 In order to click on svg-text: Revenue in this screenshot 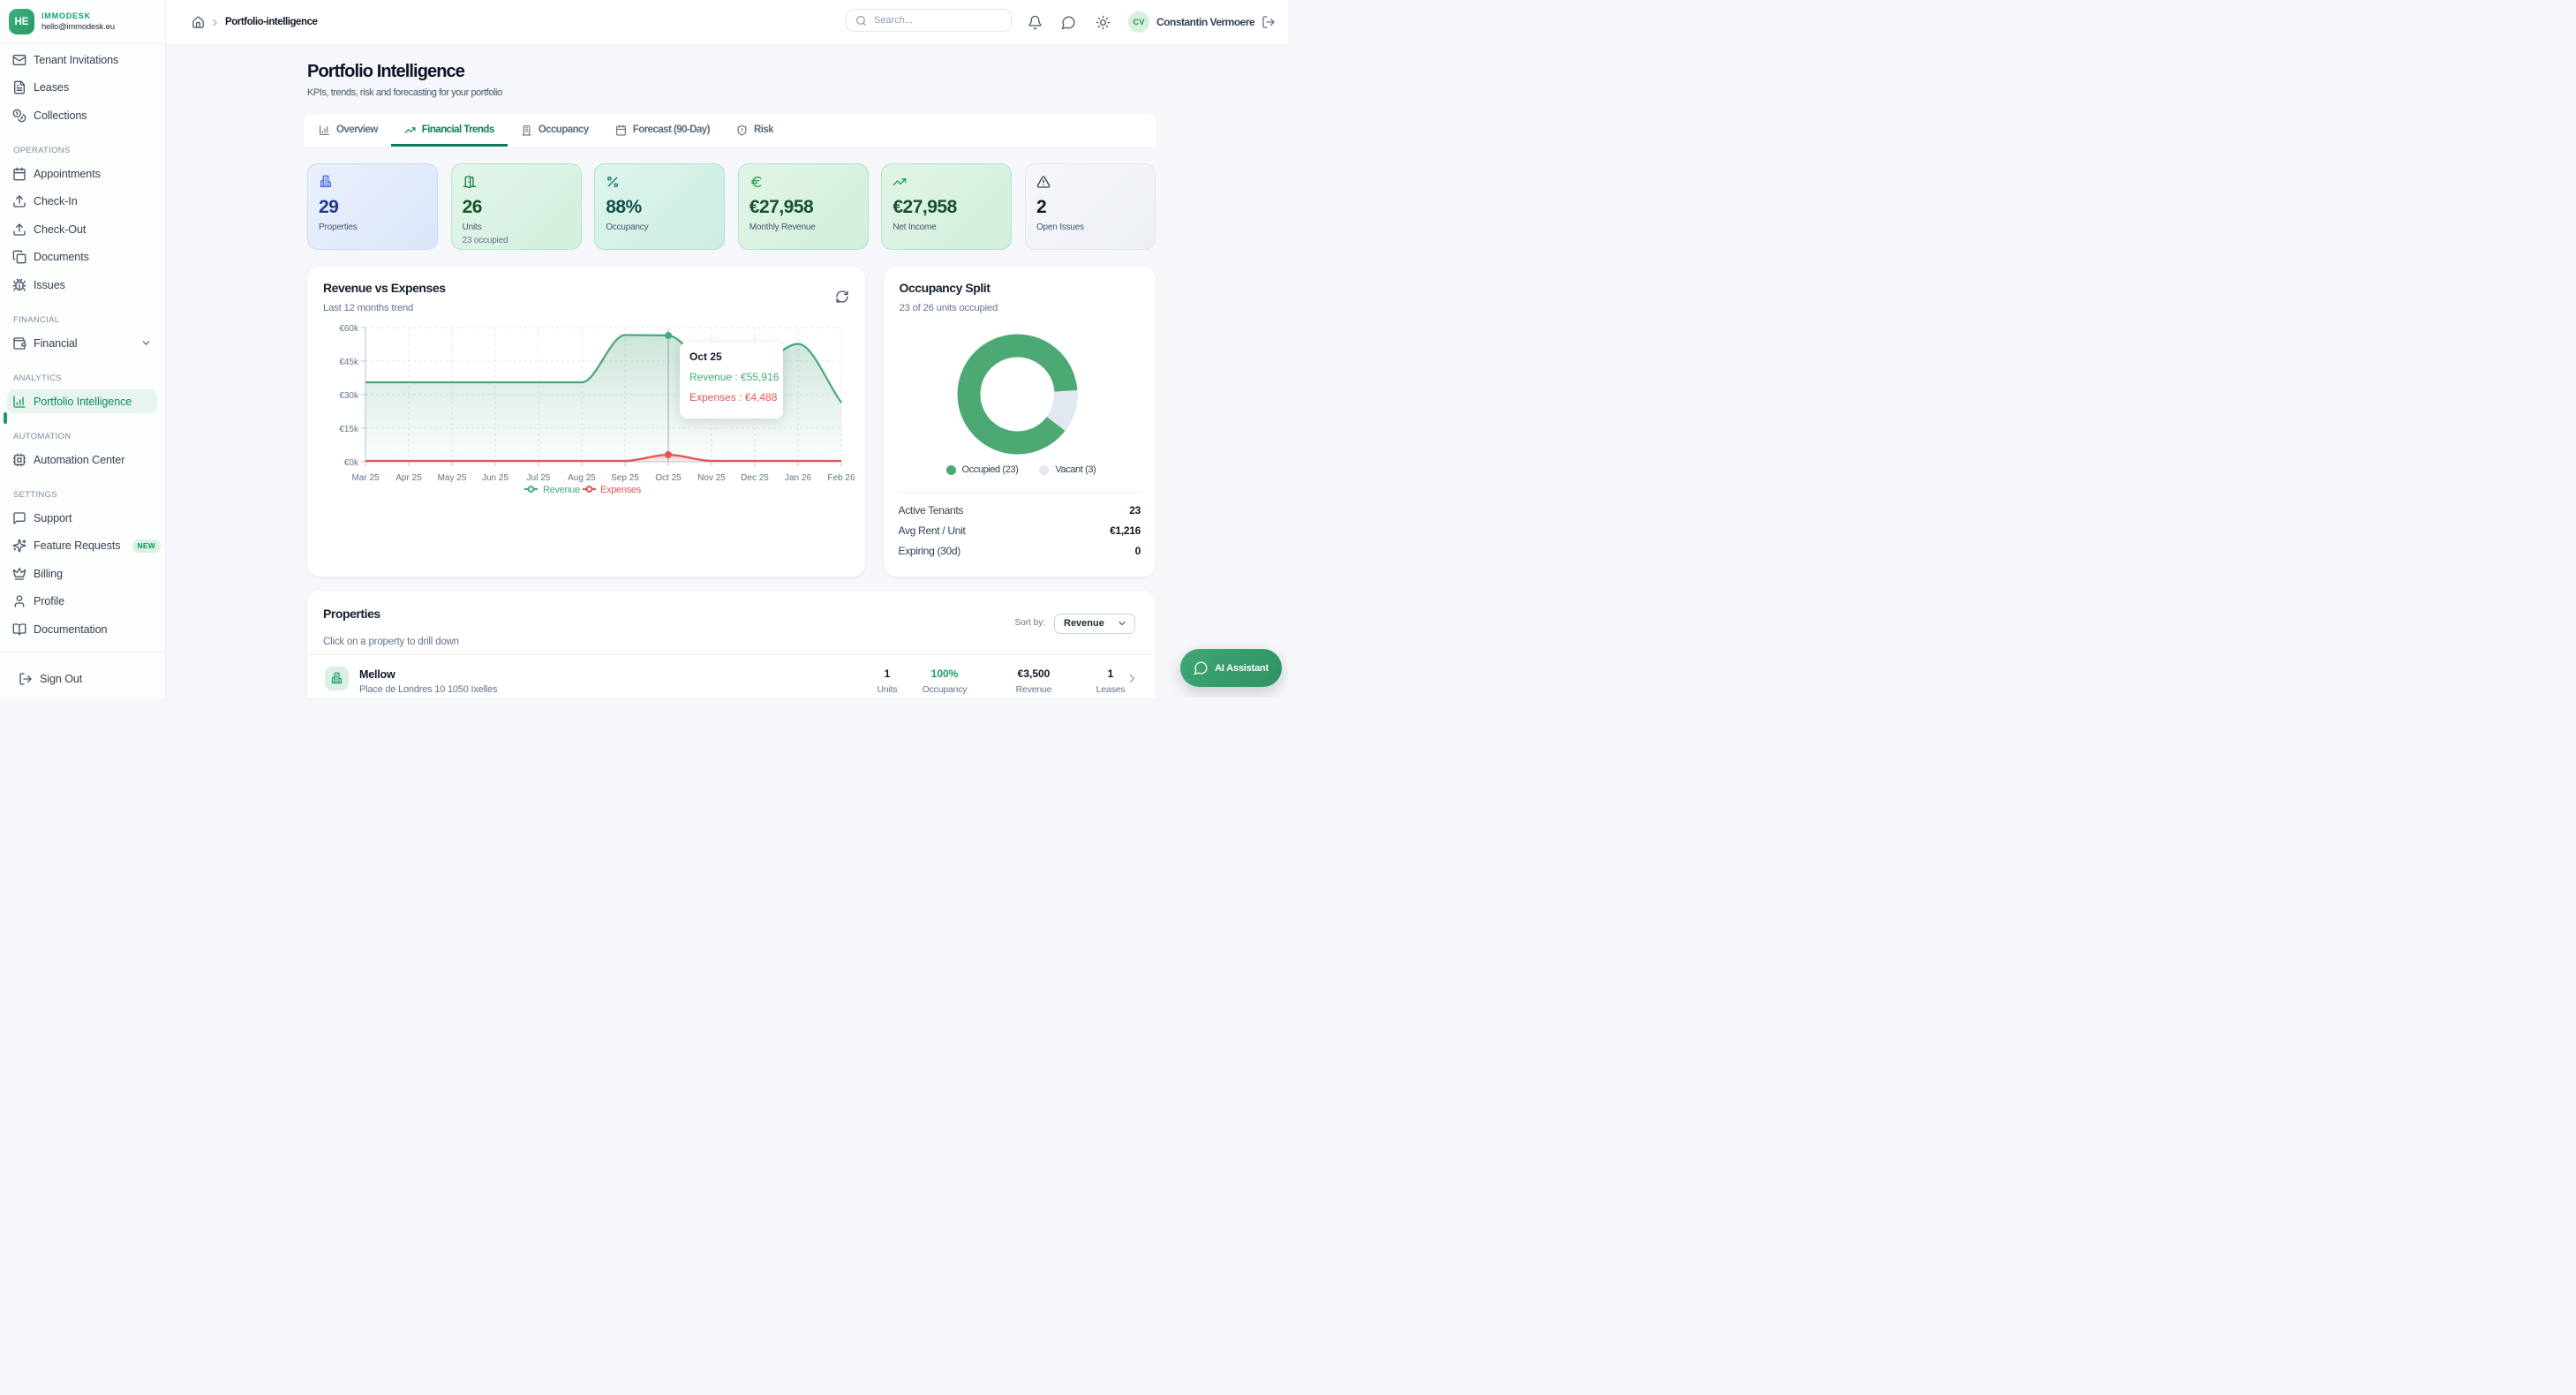, I will do `click(562, 490)`.